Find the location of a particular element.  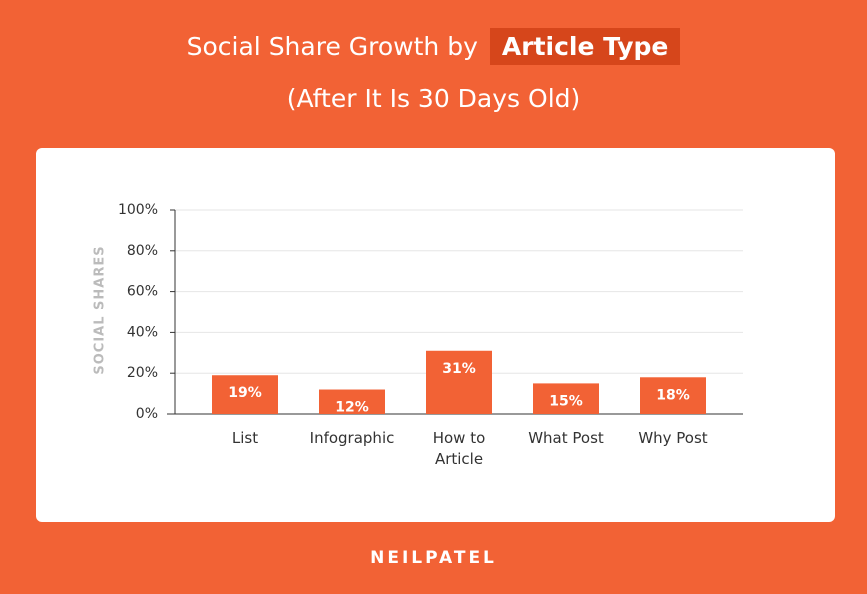

value-label: 15% is located at coordinates (566, 401).